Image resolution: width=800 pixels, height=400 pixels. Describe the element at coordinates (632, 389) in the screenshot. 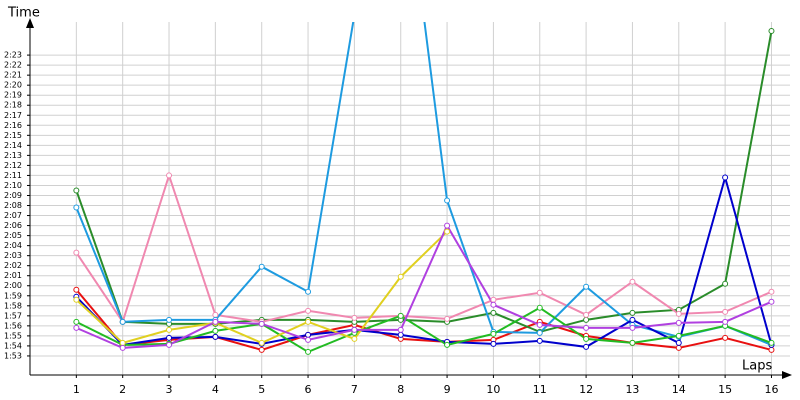

I see `x-tick-label: 13` at that location.